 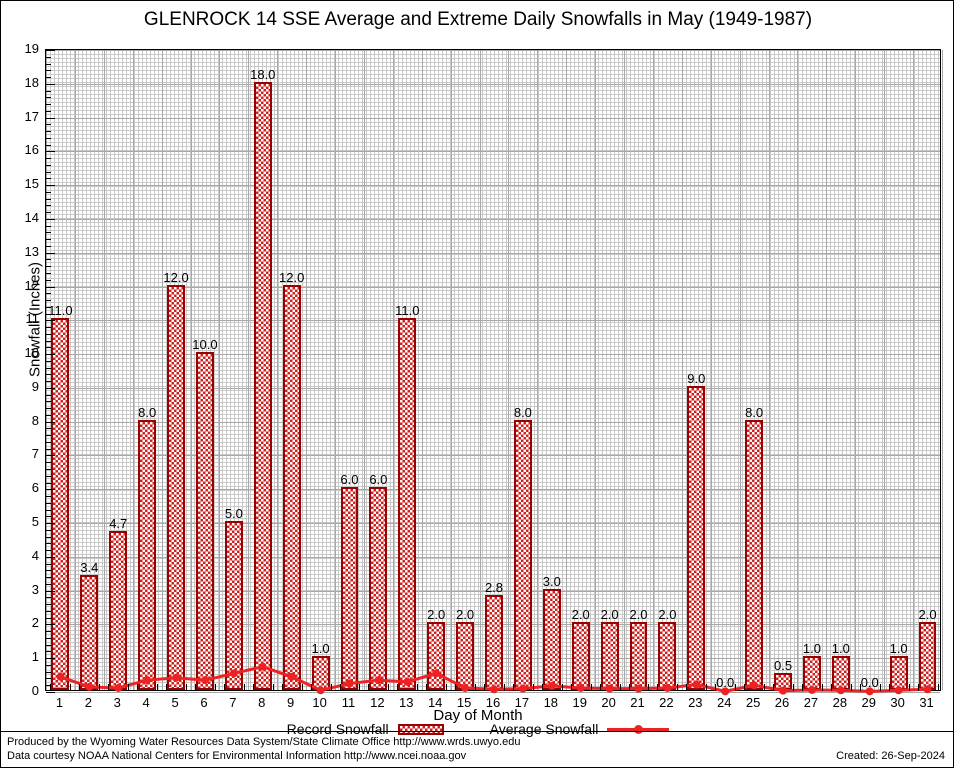 I want to click on legend-item-average: Average Snowfall, so click(x=580, y=729).